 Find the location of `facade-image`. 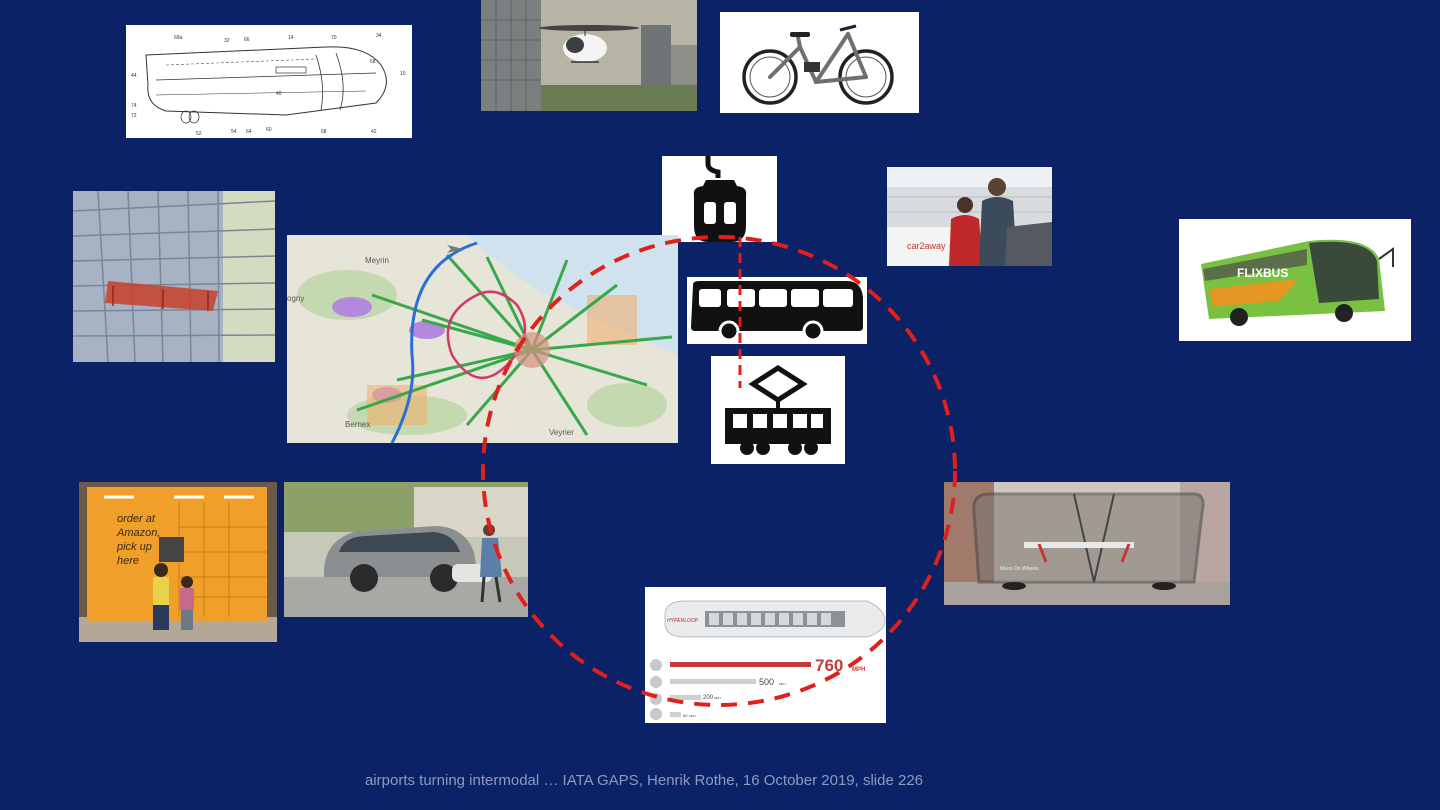

facade-image is located at coordinates (174, 276).